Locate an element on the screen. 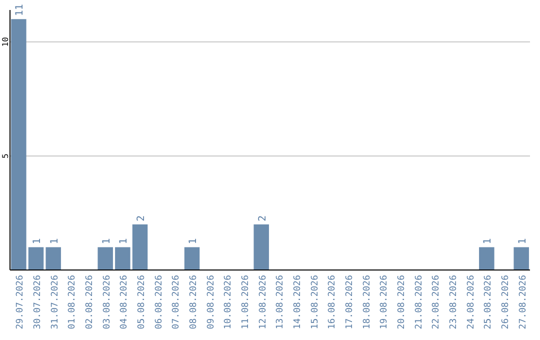 This screenshot has width=540, height=340. x-tick-label: 04.08.2026 is located at coordinates (125, 302).